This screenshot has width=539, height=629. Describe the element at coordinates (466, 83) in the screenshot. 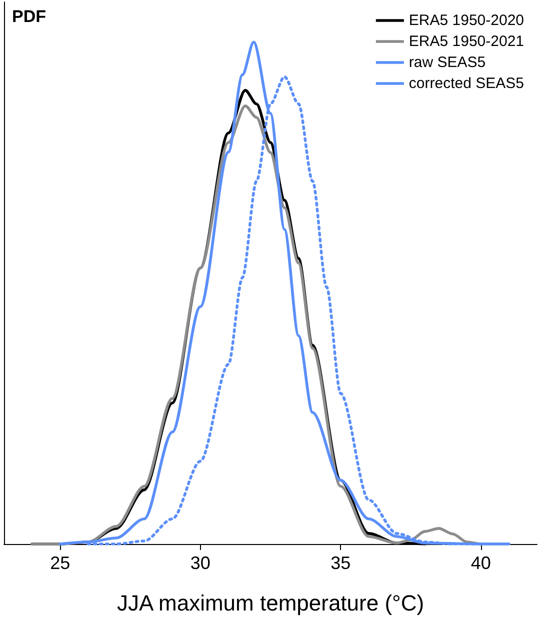

I see `legend-label: corrected SEAS5` at that location.